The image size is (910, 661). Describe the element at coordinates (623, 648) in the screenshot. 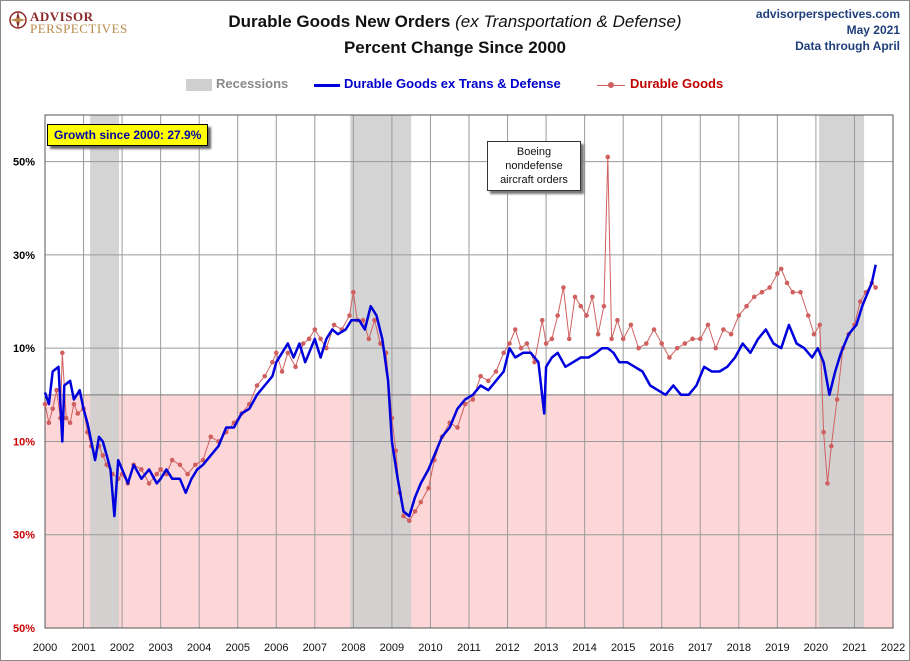

I see `x-tick-label-2015: 2015` at that location.